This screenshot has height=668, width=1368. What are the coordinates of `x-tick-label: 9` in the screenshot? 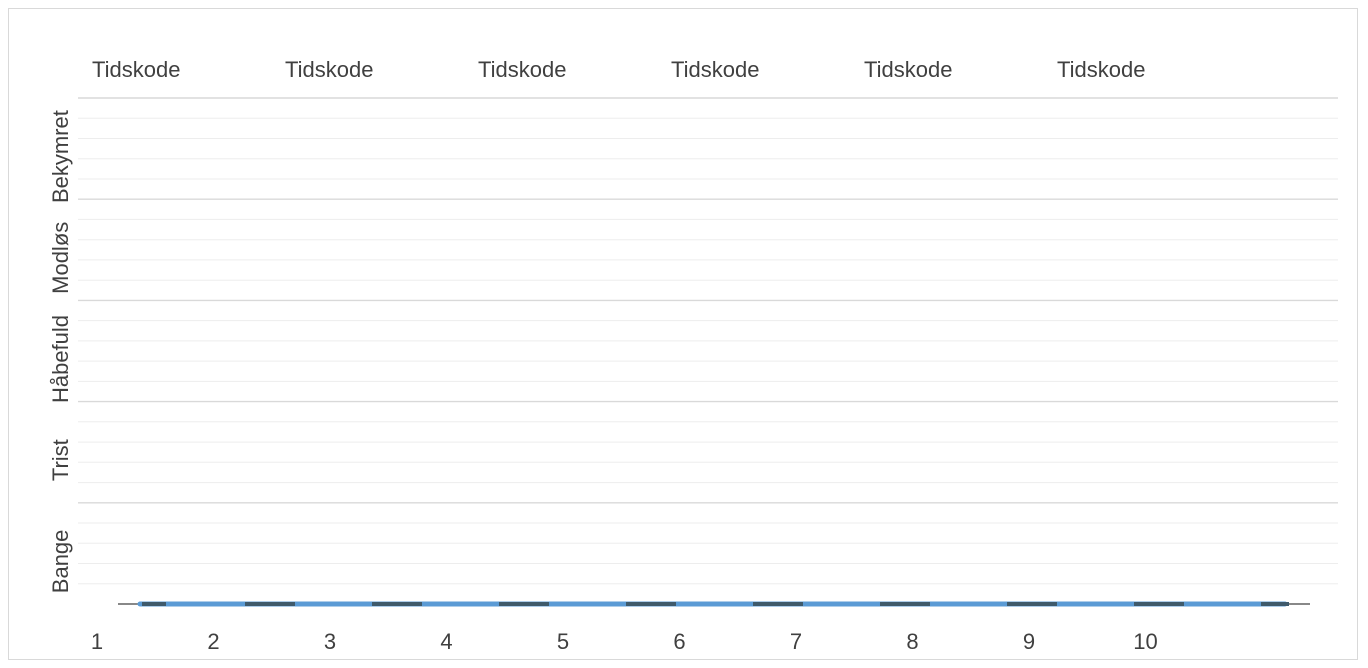 It's located at (1029, 641).